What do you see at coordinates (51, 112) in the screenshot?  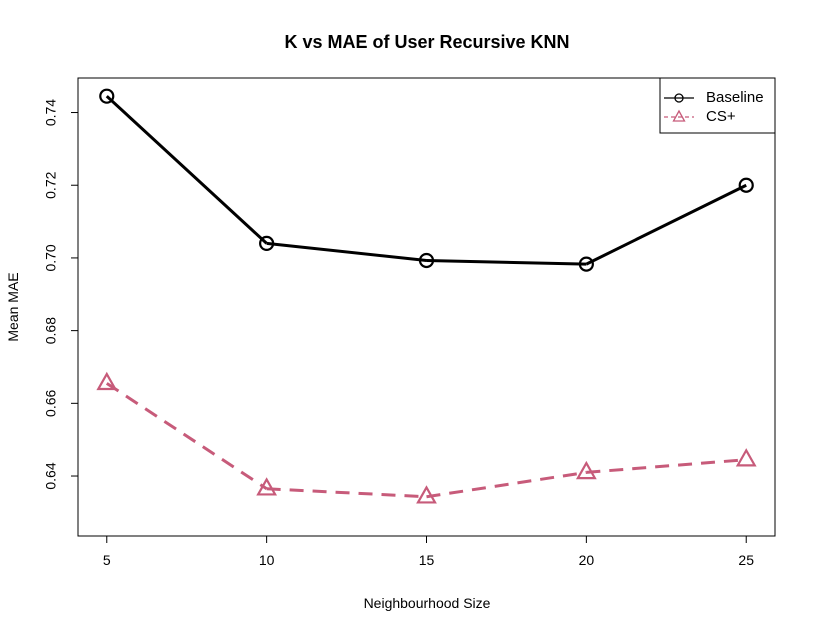 I see `y-tick-label: 0.74` at bounding box center [51, 112].